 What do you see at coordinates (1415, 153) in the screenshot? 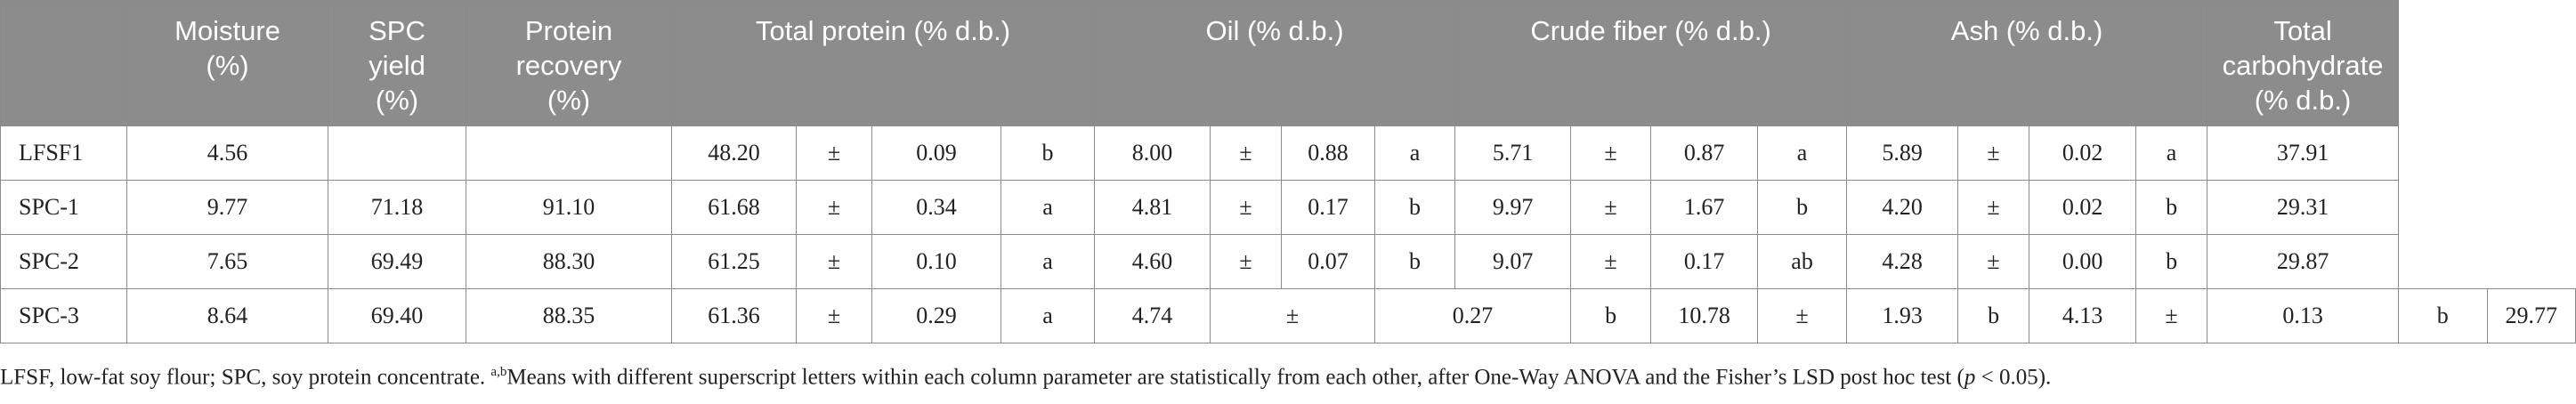
I see `cell-oil-letter: a` at bounding box center [1415, 153].